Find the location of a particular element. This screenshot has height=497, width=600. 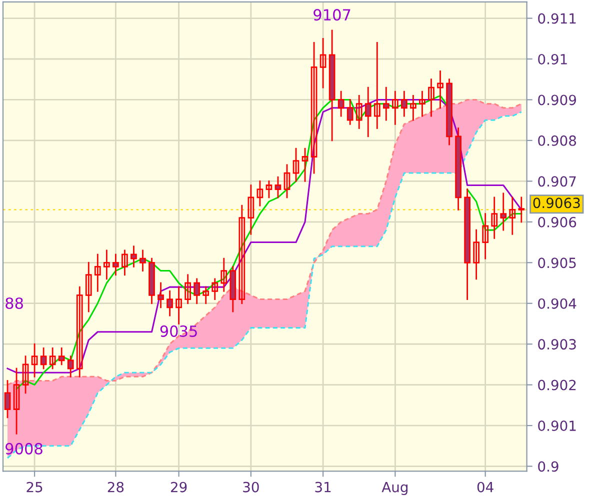

y-tick-label: 0.907 is located at coordinates (557, 181).